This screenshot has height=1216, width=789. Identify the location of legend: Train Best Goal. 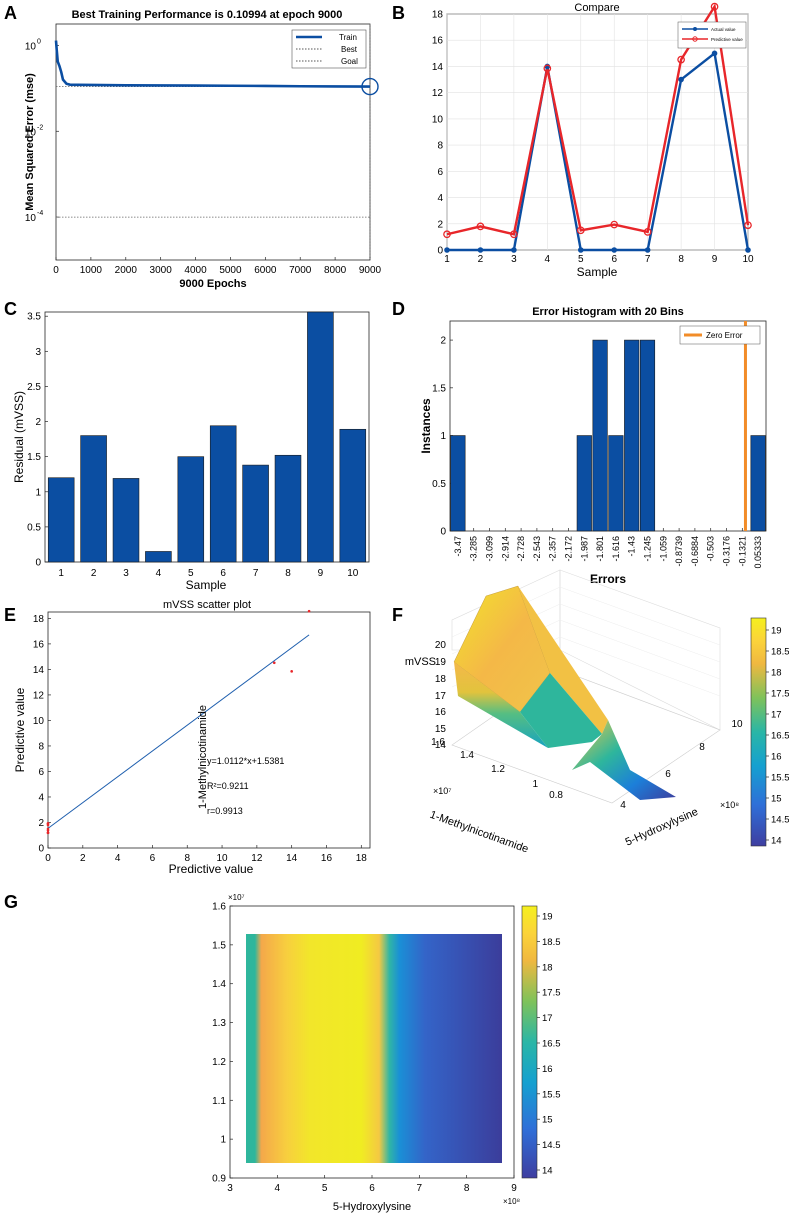
(329, 49).